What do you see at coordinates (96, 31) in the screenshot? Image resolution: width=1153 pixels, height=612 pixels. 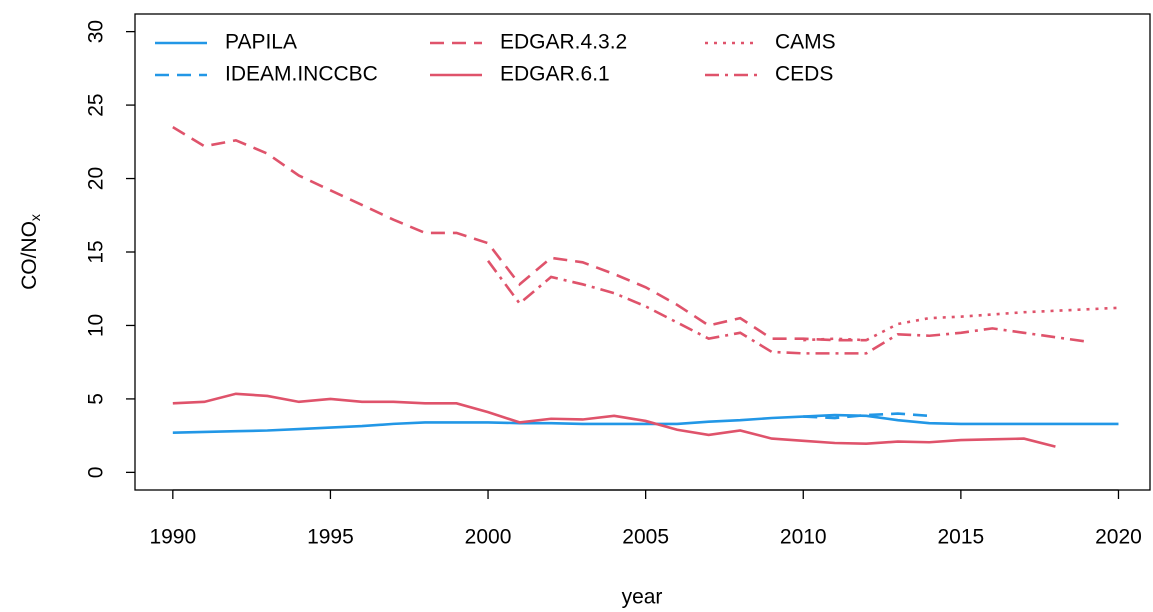 I see `y-tick-label: 30` at bounding box center [96, 31].